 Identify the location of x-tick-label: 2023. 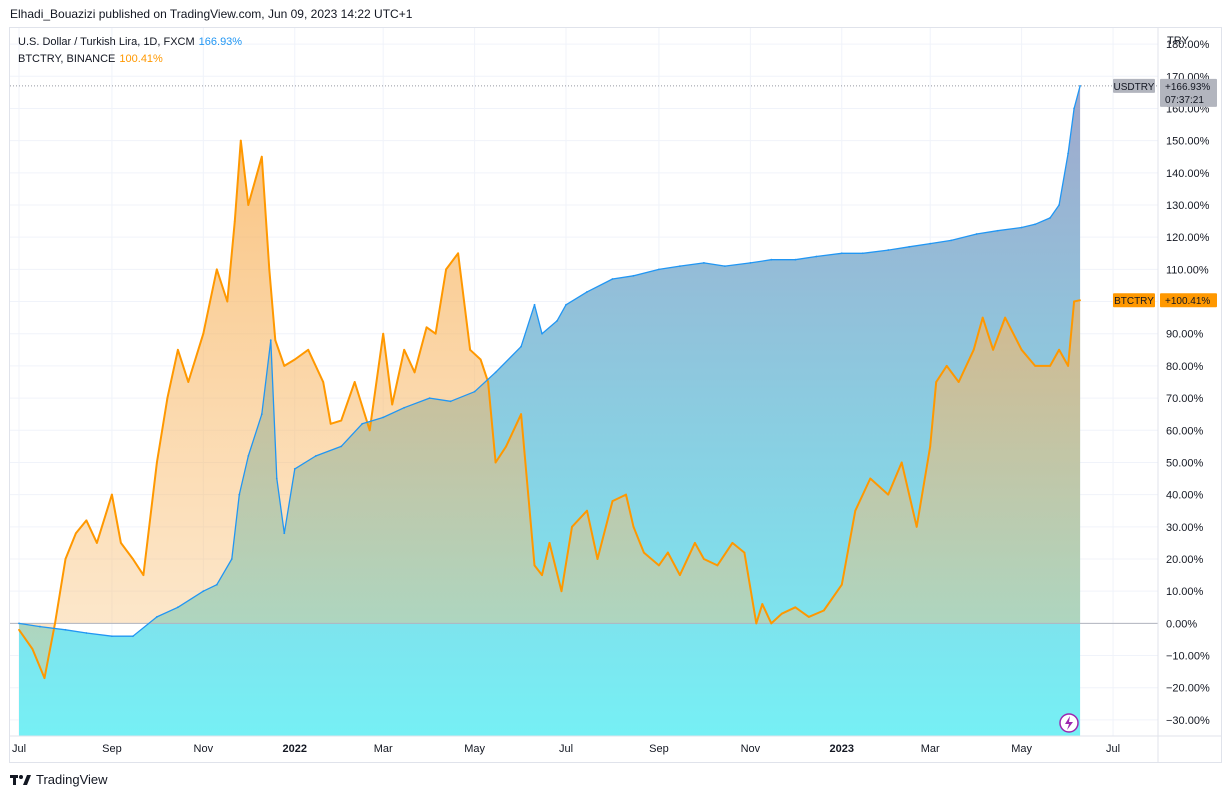
(842, 749).